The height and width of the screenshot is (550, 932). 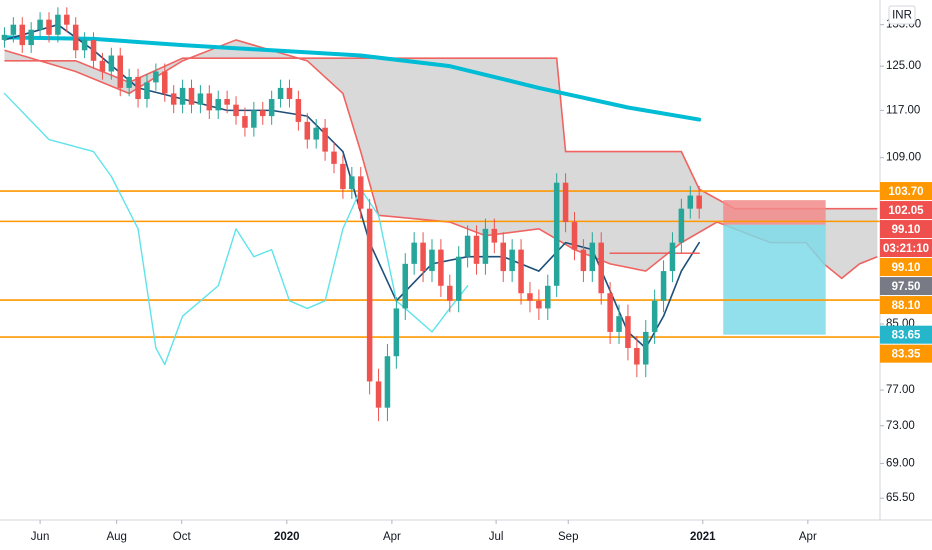 I want to click on y-tick-label: 77.00, so click(x=900, y=390).